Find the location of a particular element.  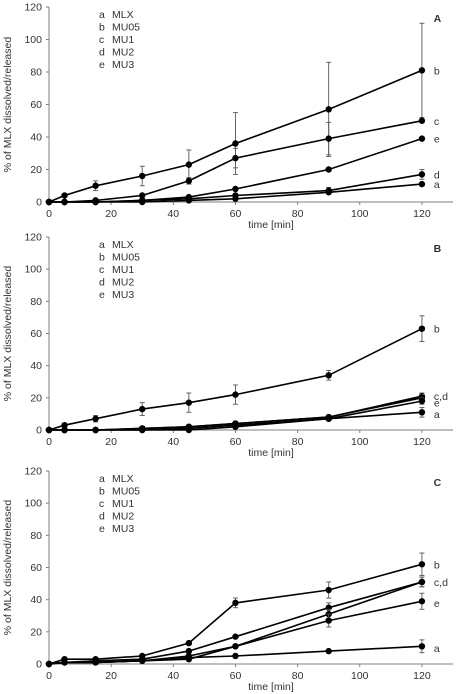

legend-letter: d is located at coordinates (102, 517).